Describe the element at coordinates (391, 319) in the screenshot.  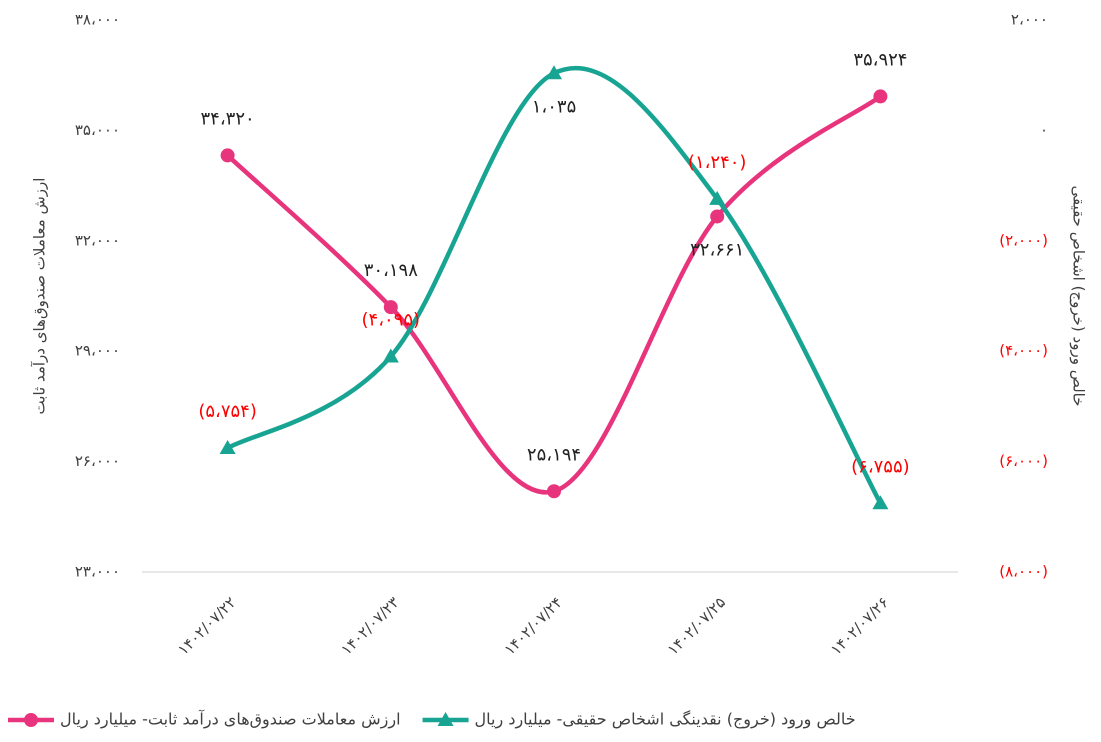
I see `data-label: (۴،۰۹۵)` at that location.